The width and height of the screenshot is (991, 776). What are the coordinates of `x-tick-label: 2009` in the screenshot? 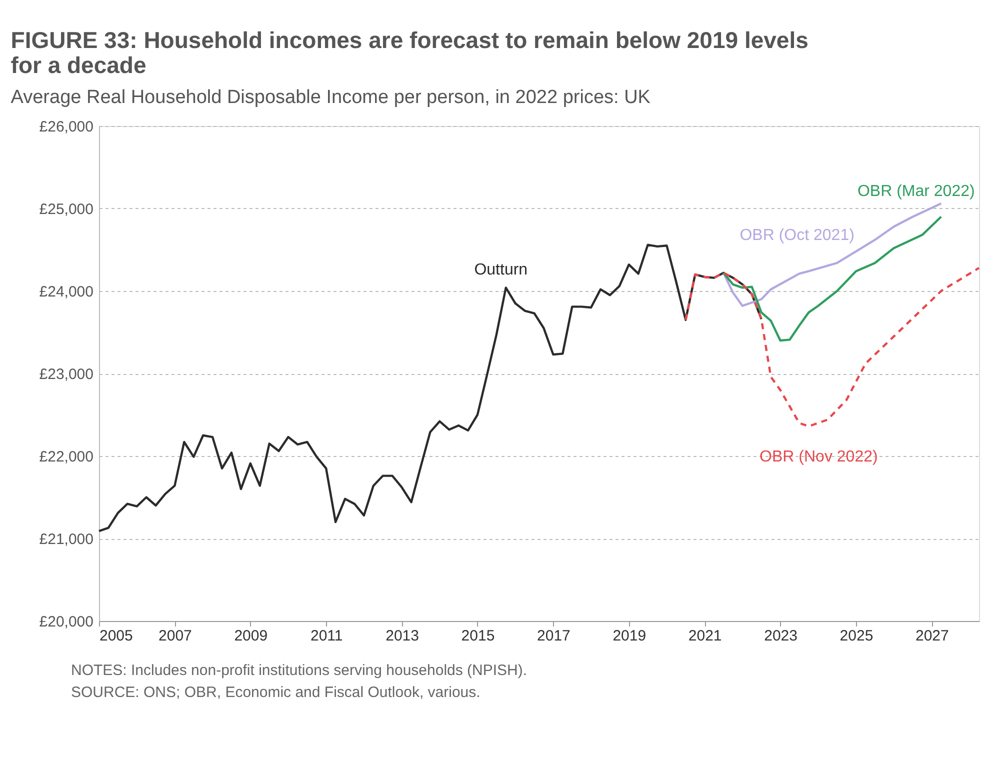 It's located at (251, 636).